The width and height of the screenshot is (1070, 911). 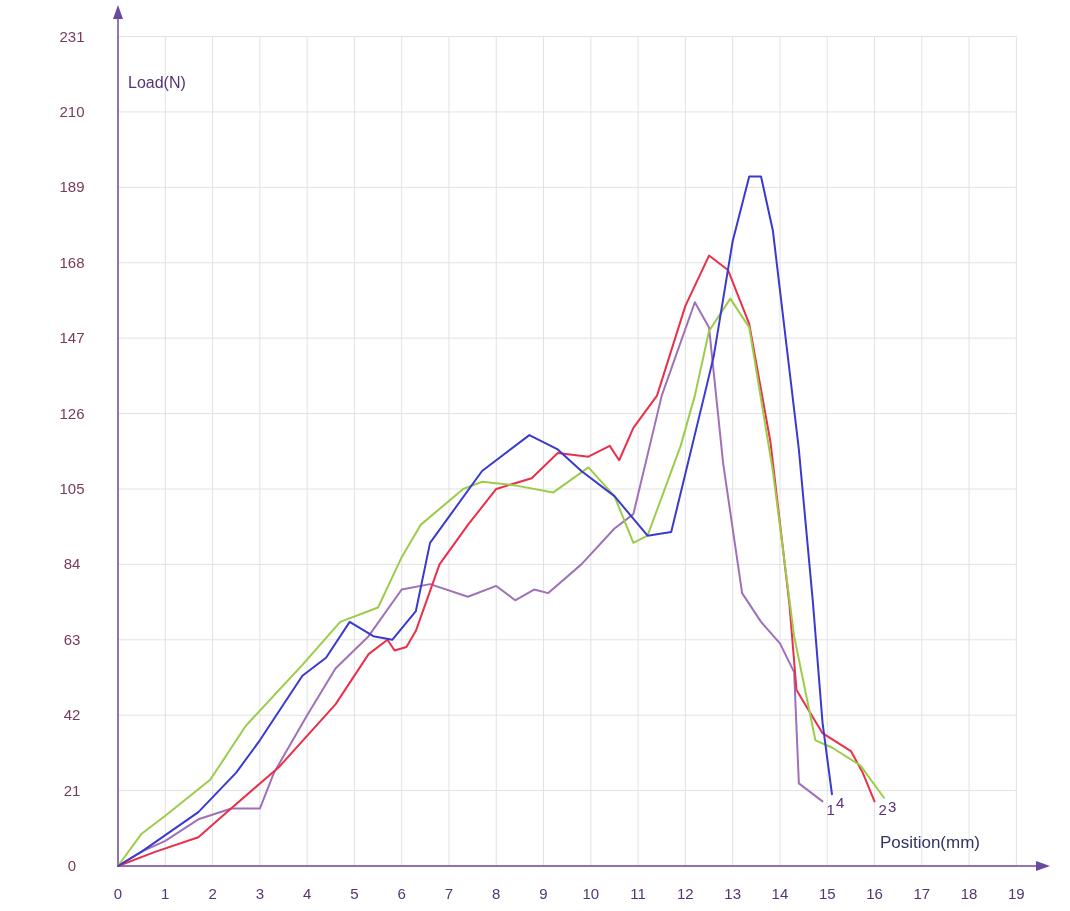 I want to click on series-label: 1, so click(x=830, y=810).